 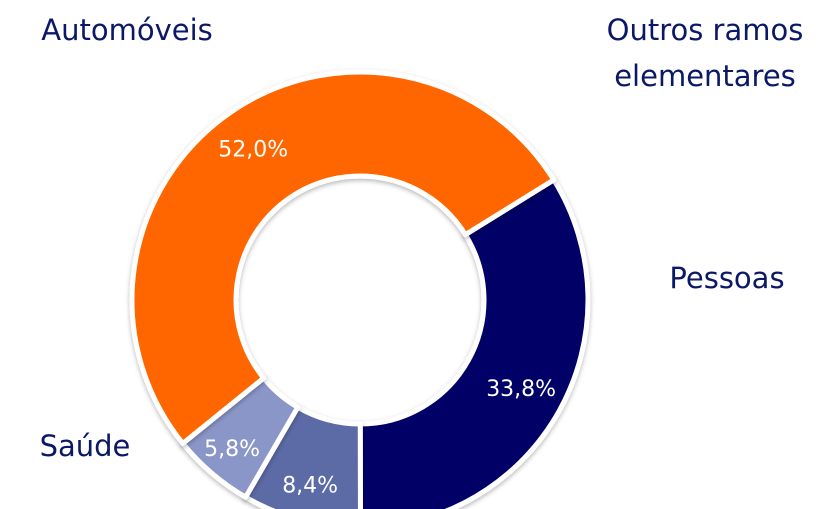 What do you see at coordinates (705, 76) in the screenshot?
I see `category-label-outros-ramos-line2: elementares` at bounding box center [705, 76].